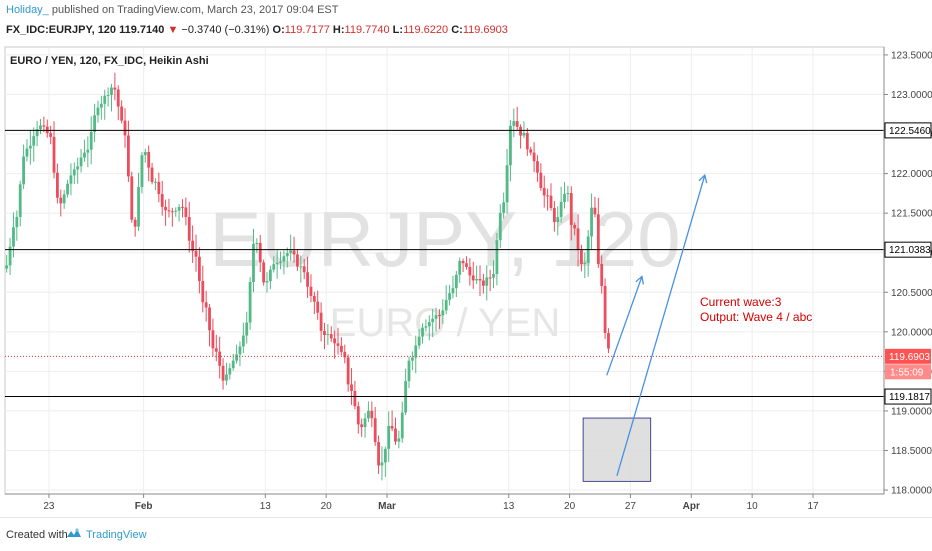 The width and height of the screenshot is (932, 551). What do you see at coordinates (907, 372) in the screenshot?
I see `countdown-label: 1:55:09` at bounding box center [907, 372].